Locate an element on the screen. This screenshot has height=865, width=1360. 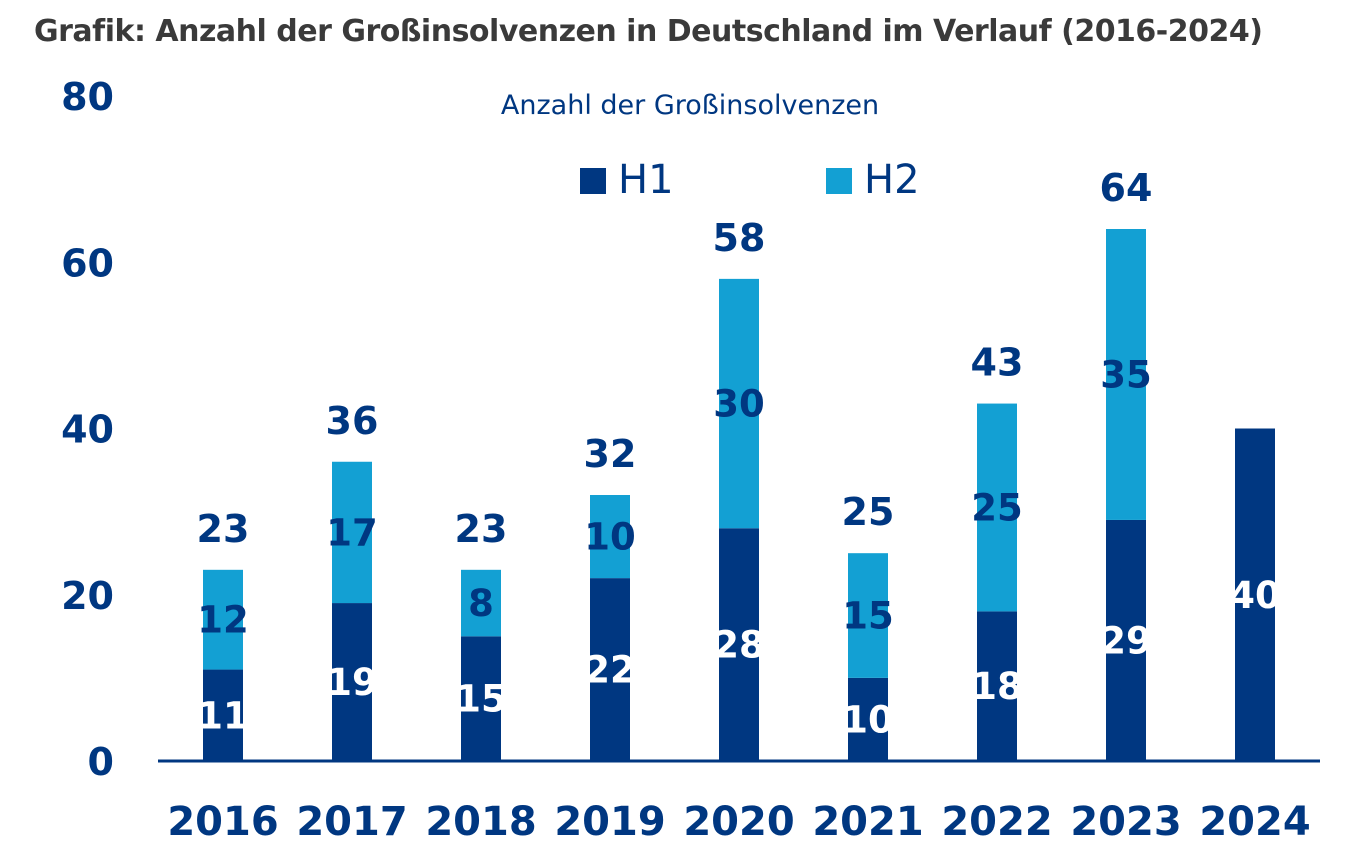
label-h1-2024: 40 is located at coordinates (1255, 595).